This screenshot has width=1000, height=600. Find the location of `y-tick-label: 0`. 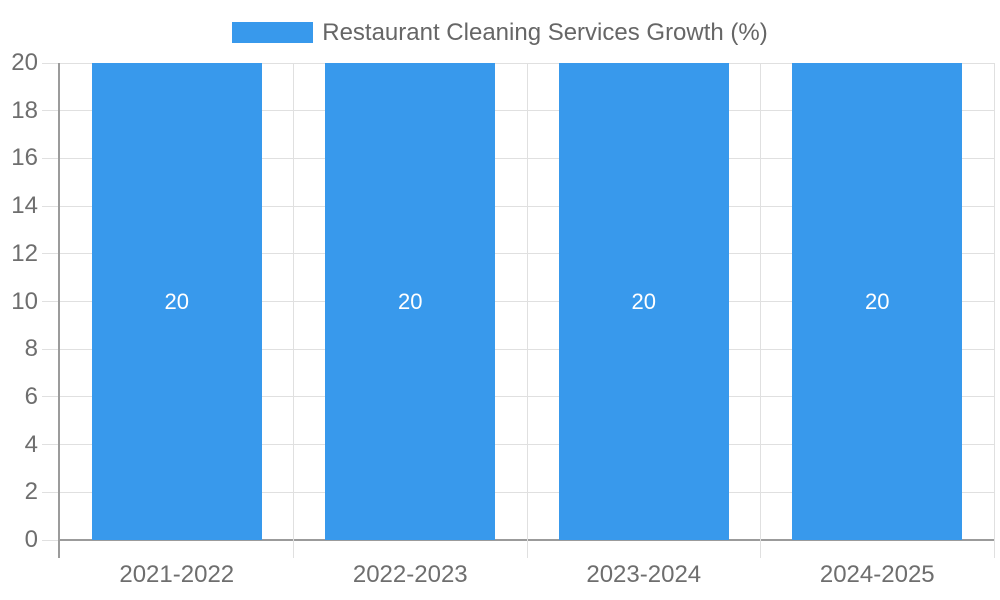

y-tick-label: 0 is located at coordinates (31, 539).